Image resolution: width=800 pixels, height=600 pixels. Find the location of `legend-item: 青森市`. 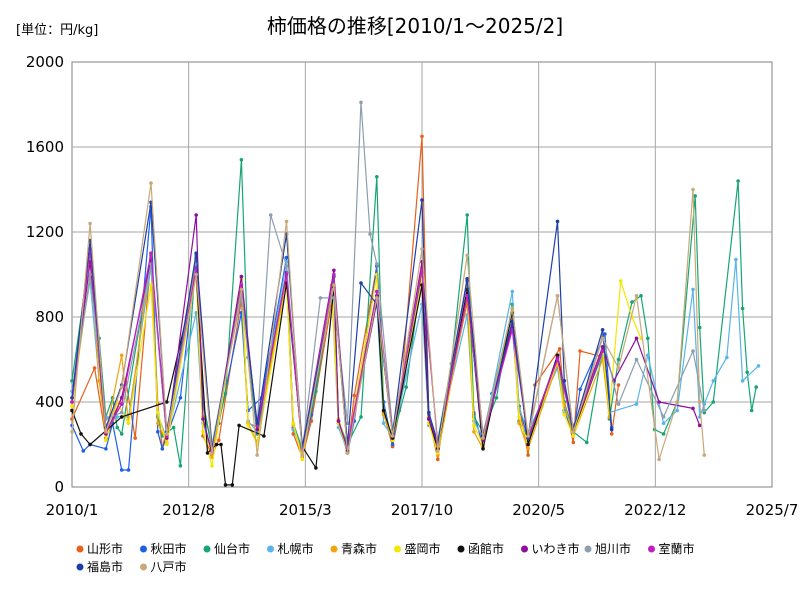

legend-item: 青森市 is located at coordinates (353, 548).